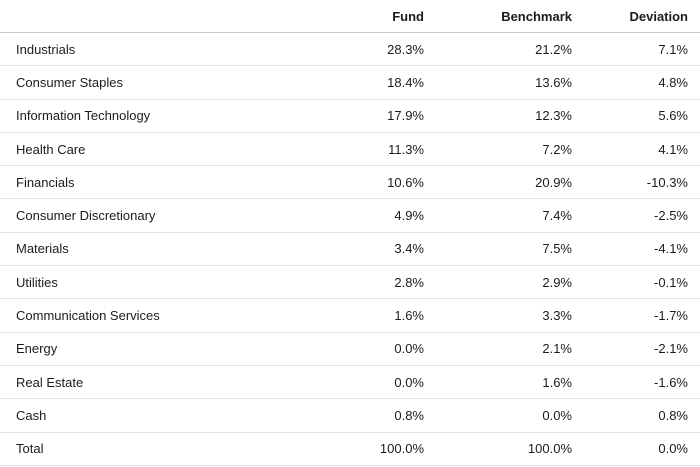 Image resolution: width=700 pixels, height=467 pixels. What do you see at coordinates (405, 82) in the screenshot?
I see `fund-cell: 18.4%` at bounding box center [405, 82].